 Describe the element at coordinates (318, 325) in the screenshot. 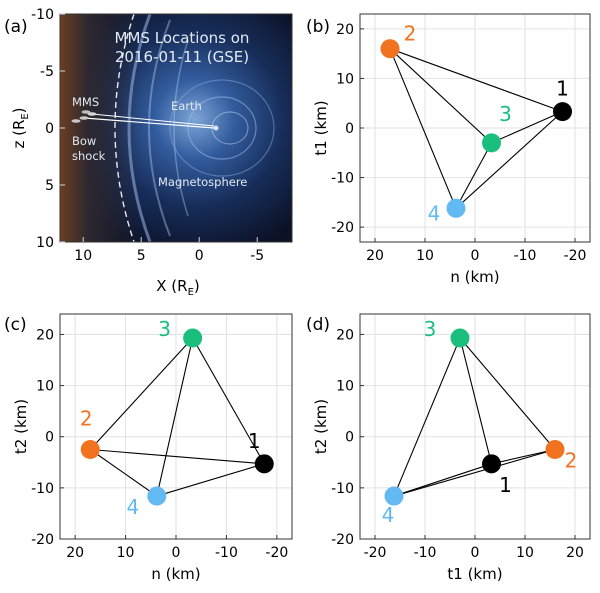

I see `panel-label-d: (d)` at that location.